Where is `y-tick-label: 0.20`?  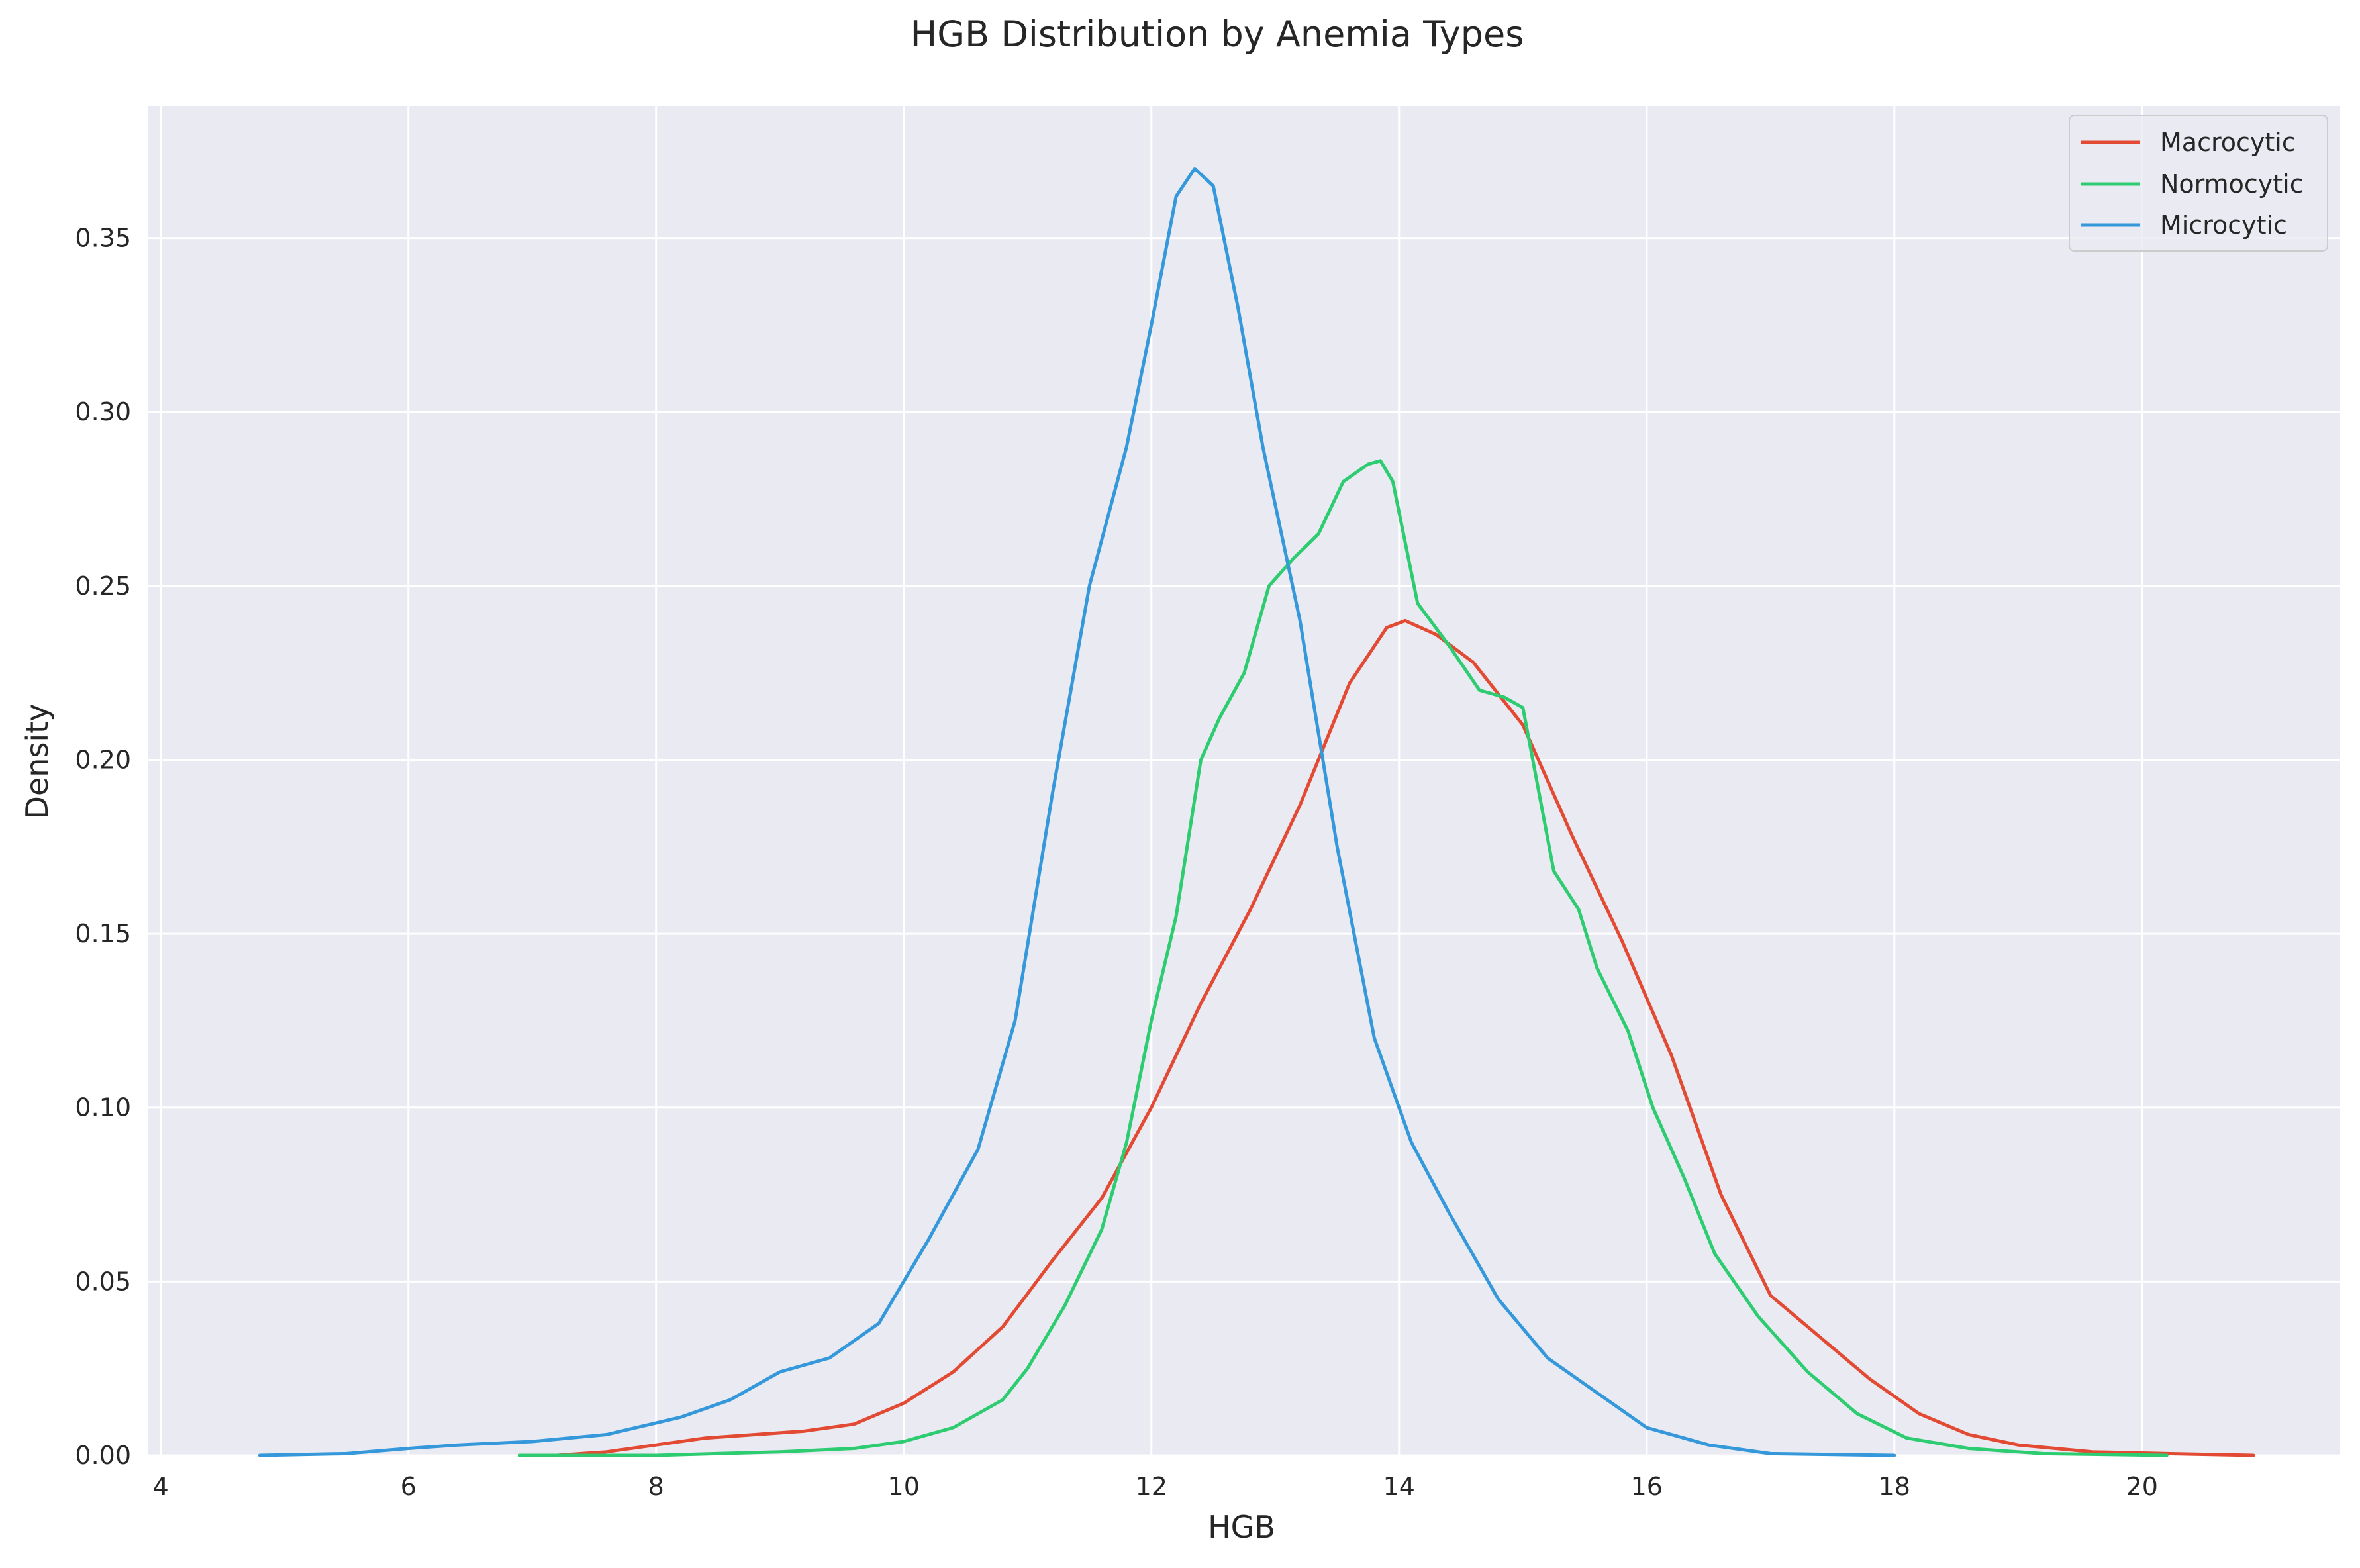 y-tick-label: 0.20 is located at coordinates (103, 759).